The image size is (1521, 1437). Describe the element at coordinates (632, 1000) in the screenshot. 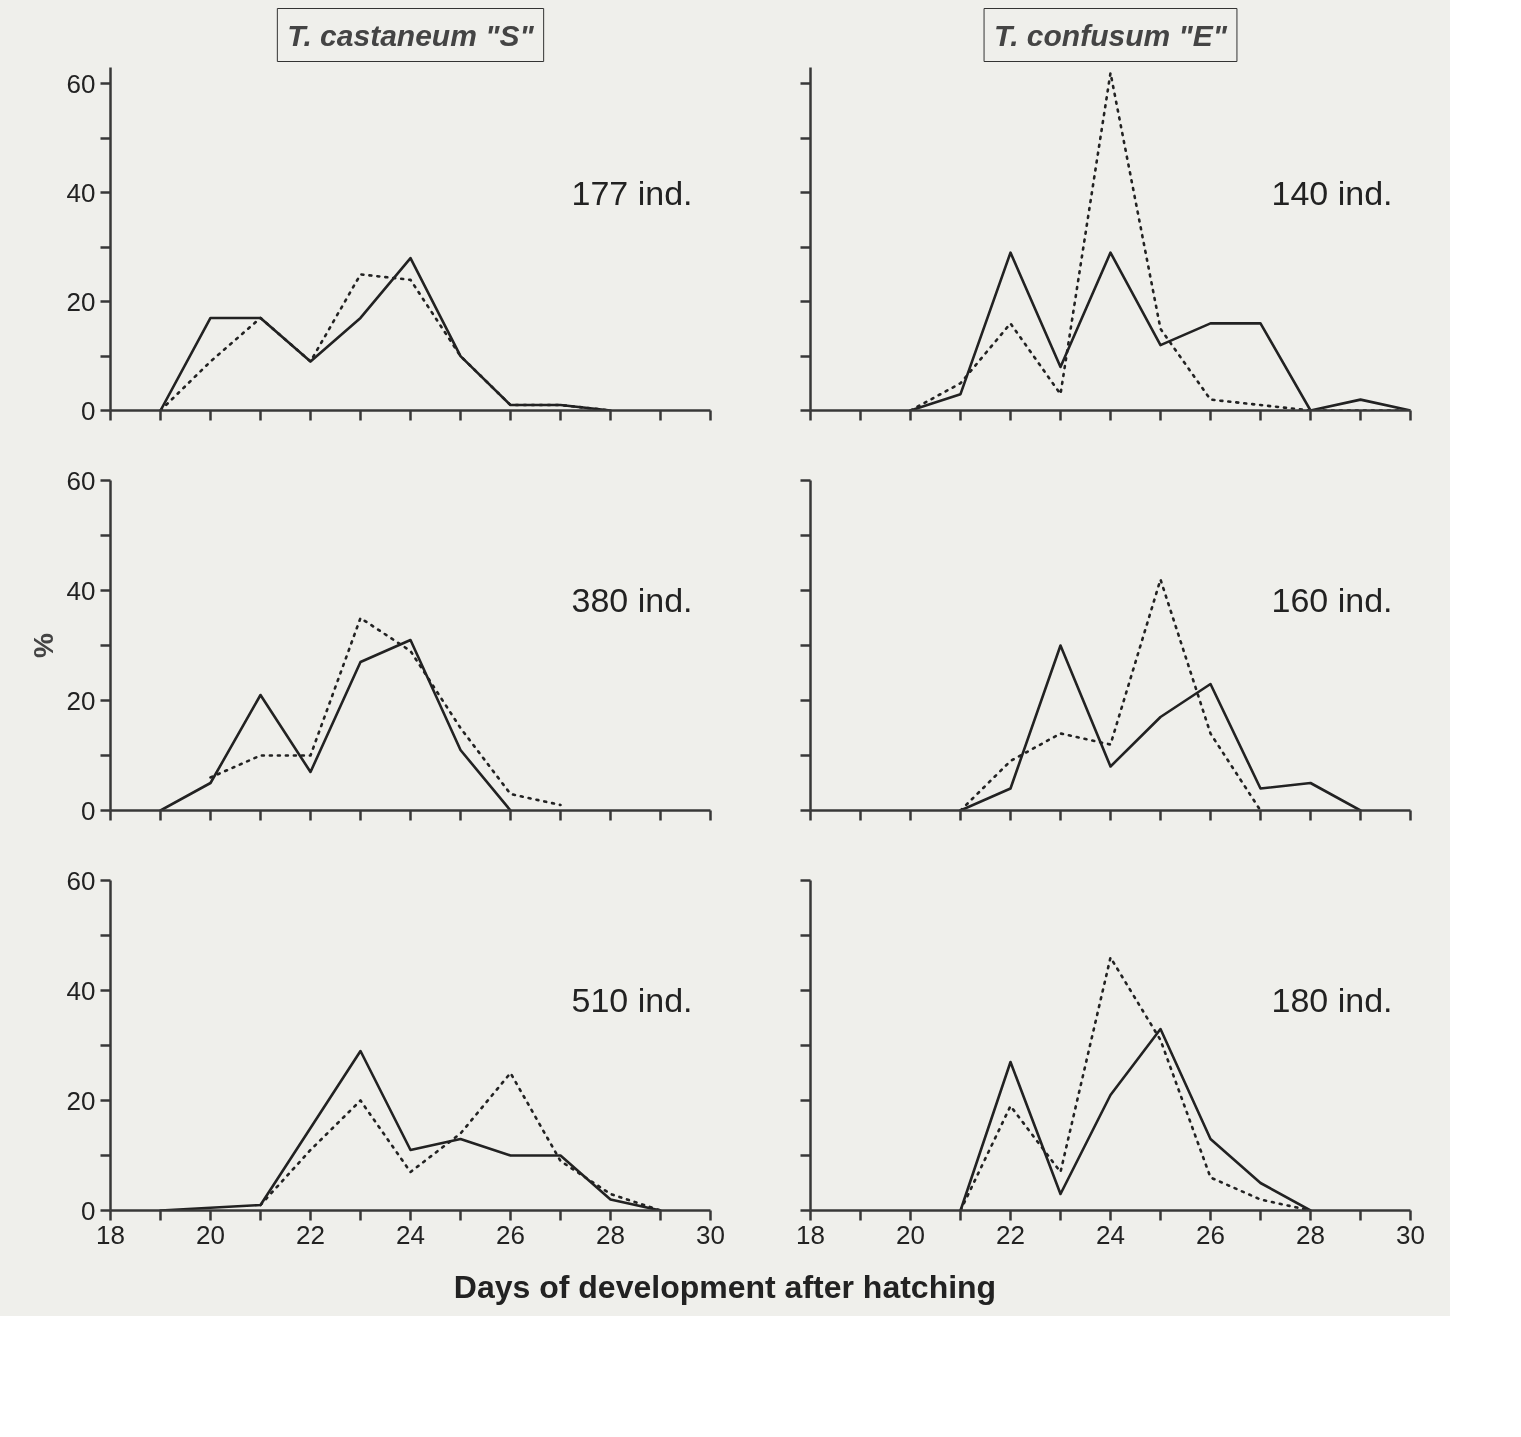

I see `annotation: 510 ind.` at that location.